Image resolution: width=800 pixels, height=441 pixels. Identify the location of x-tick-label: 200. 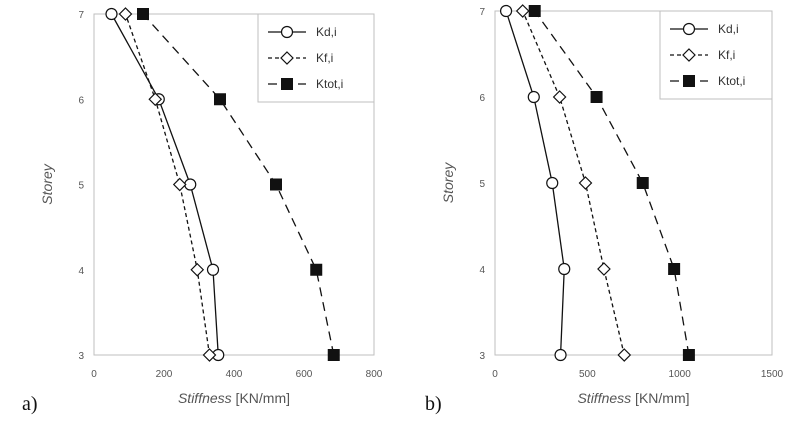
(164, 374).